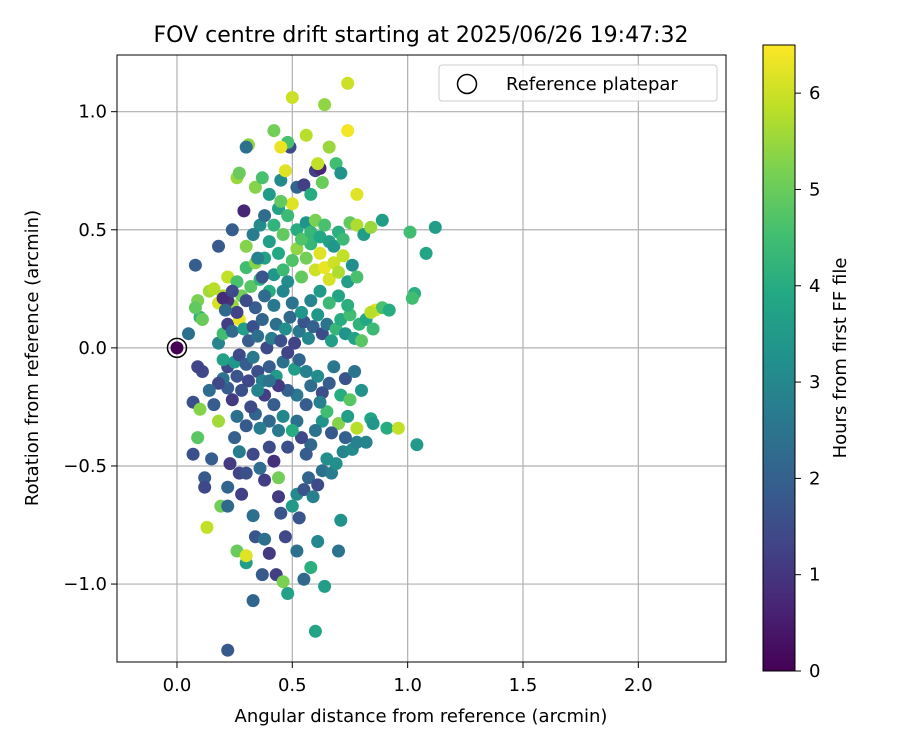 Image resolution: width=900 pixels, height=750 pixels. Describe the element at coordinates (85, 466) in the screenshot. I see `y-tick-label: −0.5` at that location.